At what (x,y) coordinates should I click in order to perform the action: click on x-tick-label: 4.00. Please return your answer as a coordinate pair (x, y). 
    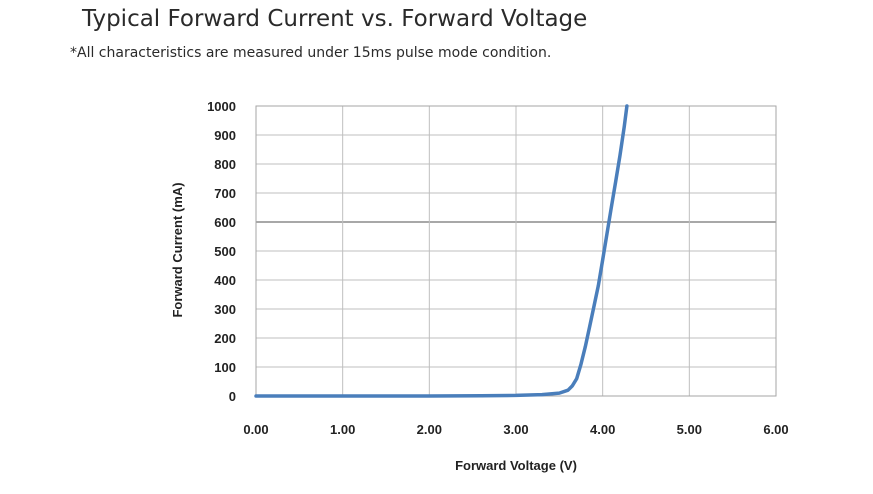
    Looking at the image, I should click on (602, 429).